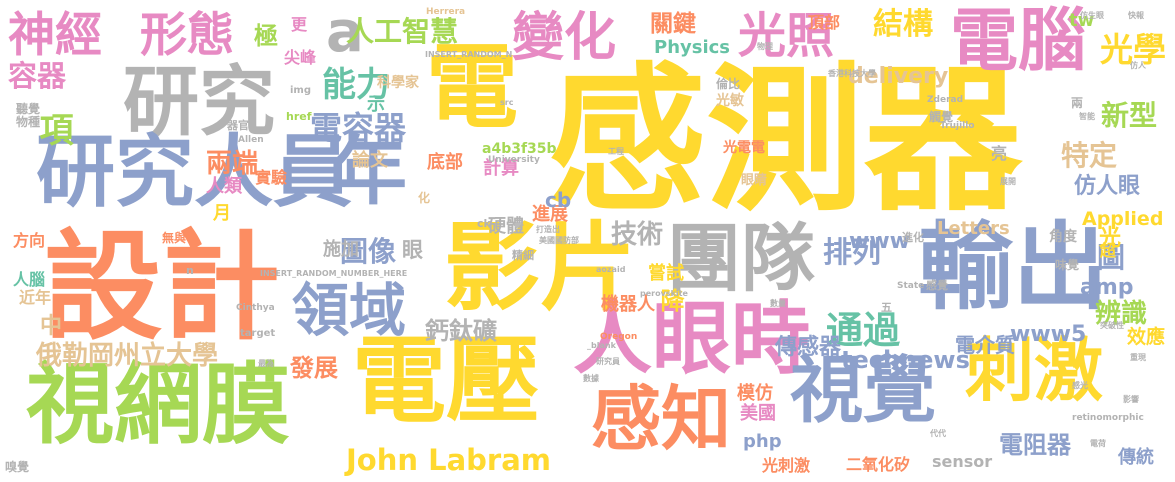 The image size is (1175, 482). I want to click on word: a4b3f35b, so click(519, 149).